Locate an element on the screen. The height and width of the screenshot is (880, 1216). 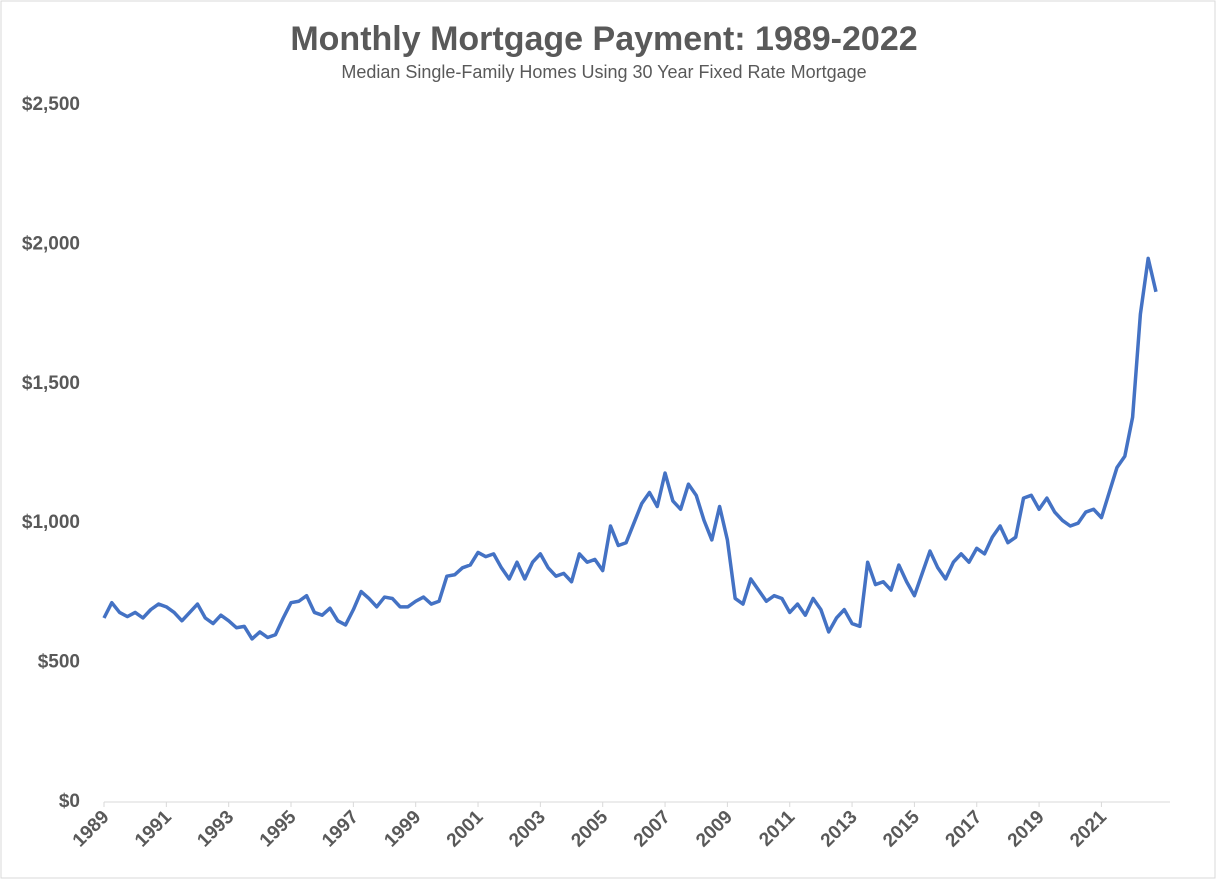
x-tick-label: 2005 is located at coordinates (590, 828).